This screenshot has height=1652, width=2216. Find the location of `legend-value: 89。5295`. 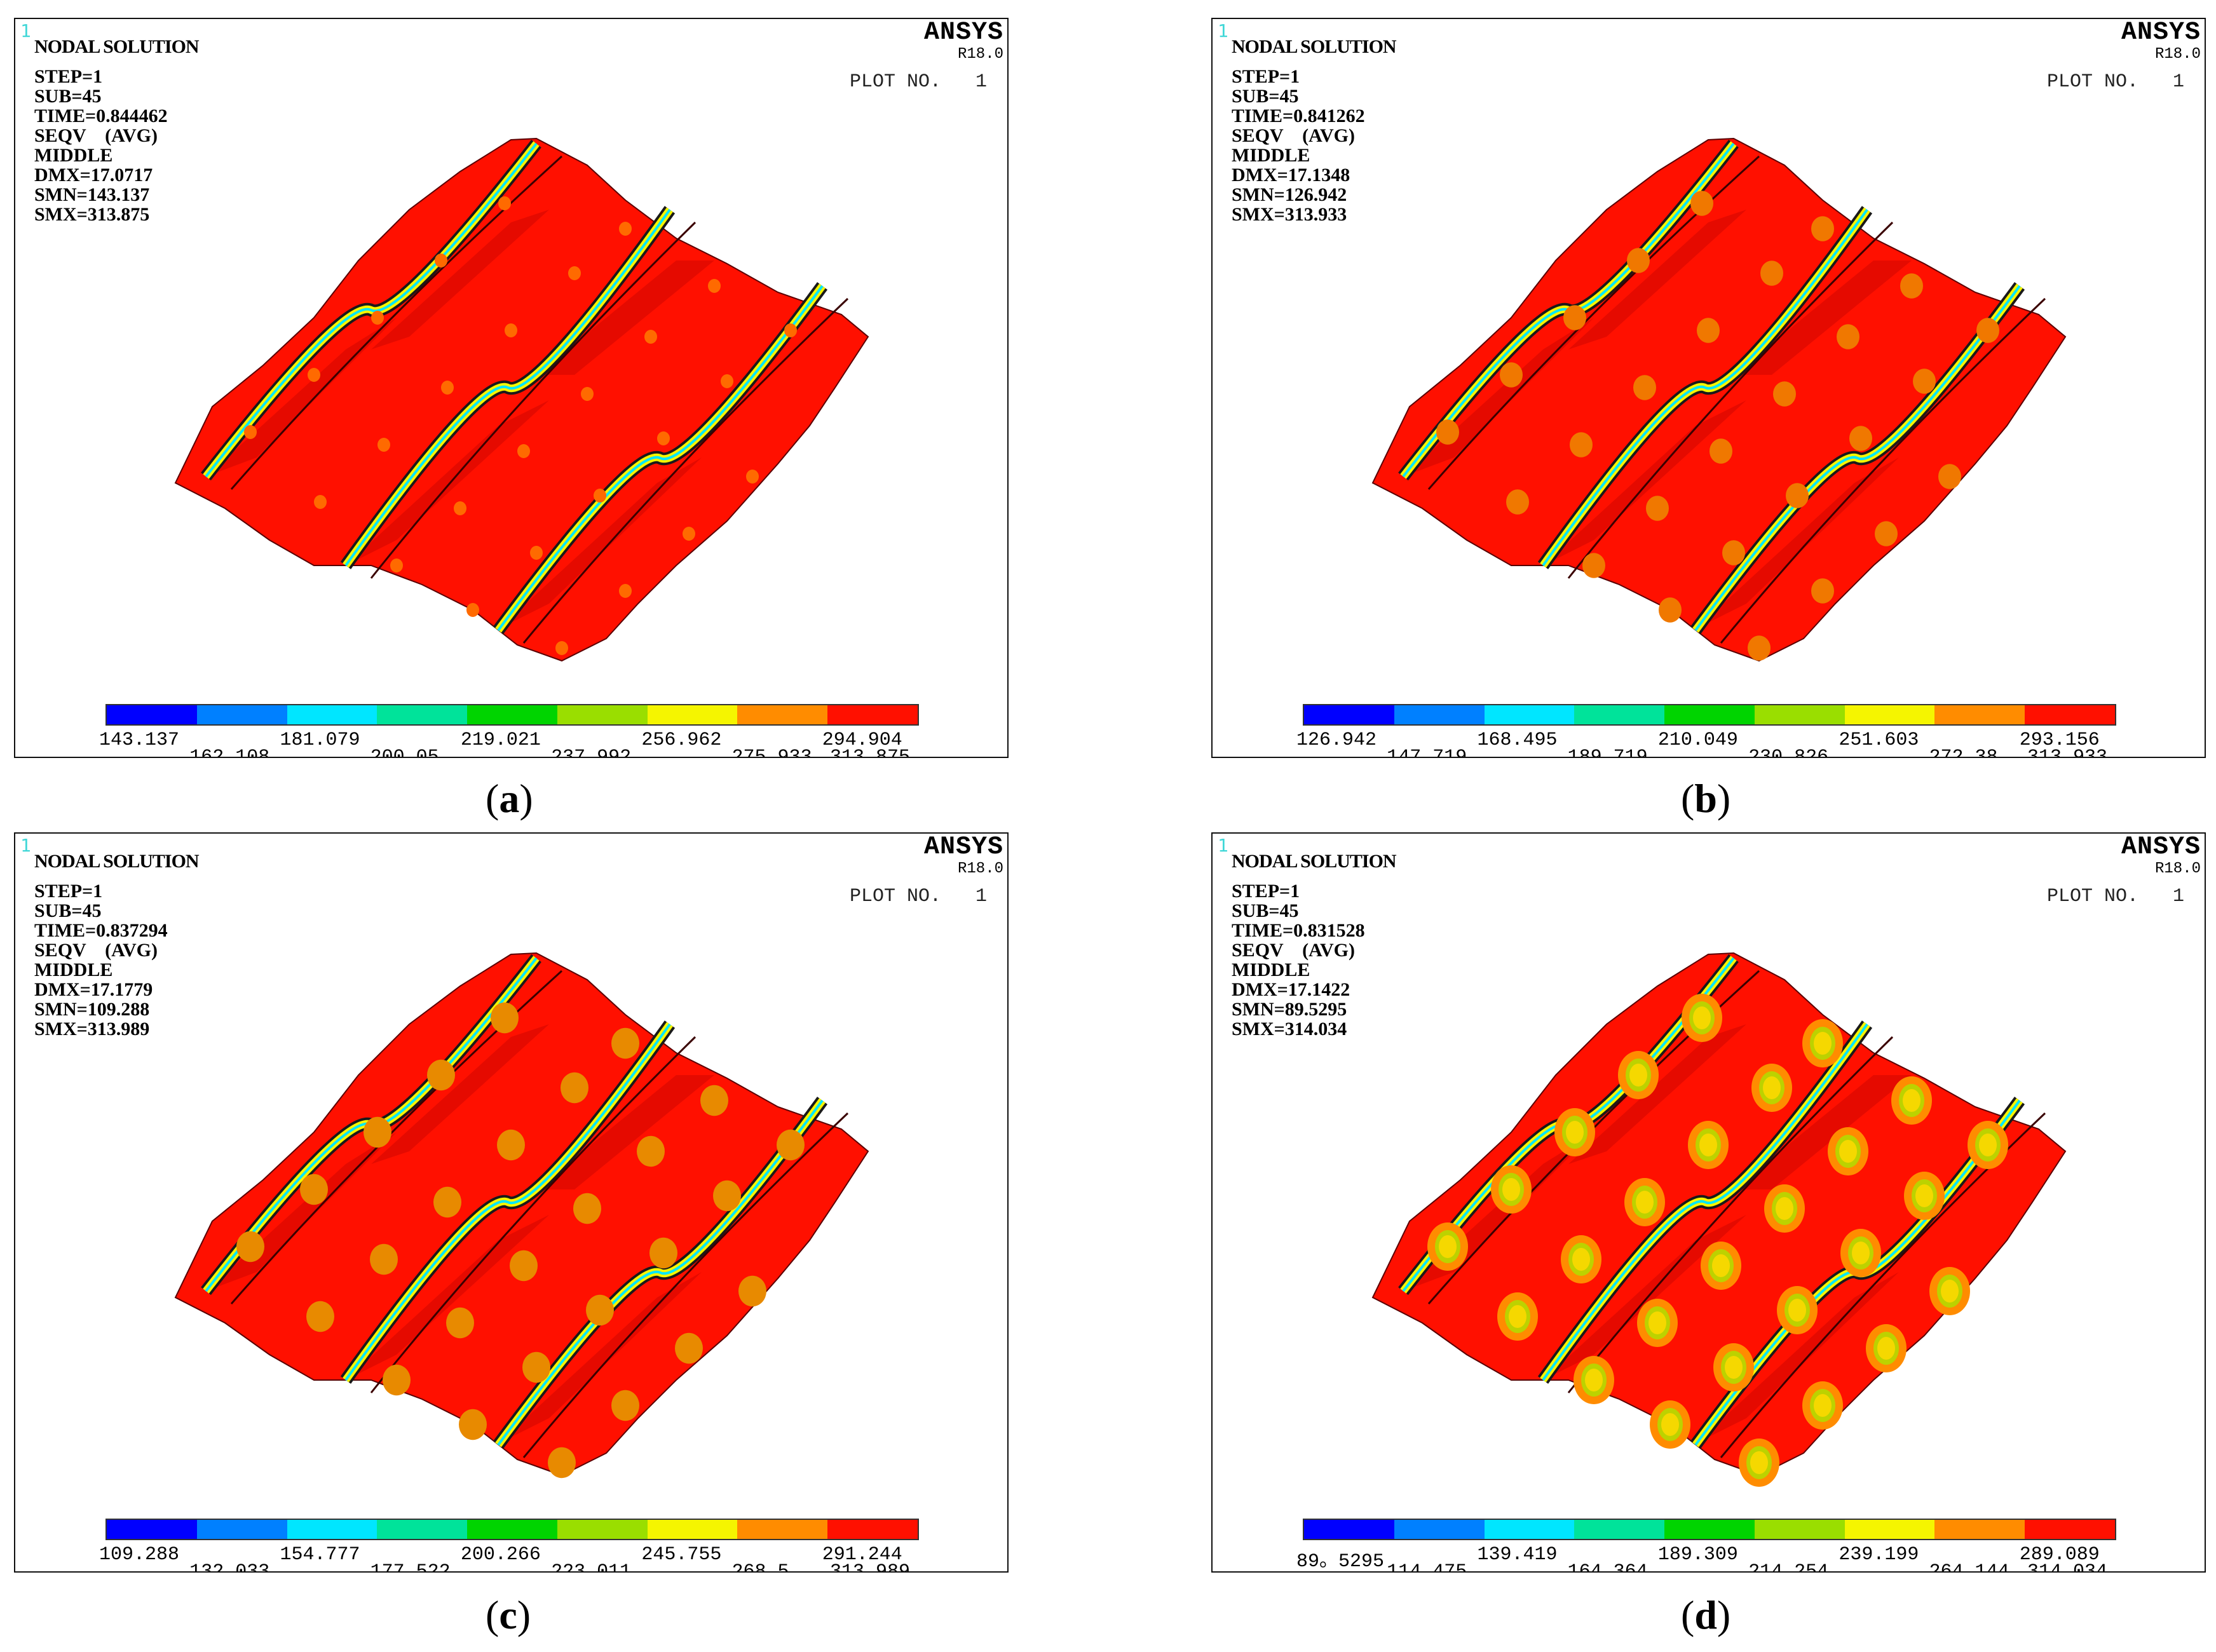

legend-value: 89。5295 is located at coordinates (1340, 1562).